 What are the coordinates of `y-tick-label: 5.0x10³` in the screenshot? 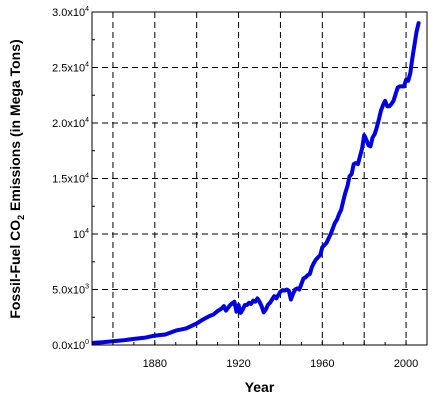 It's located at (70, 290).